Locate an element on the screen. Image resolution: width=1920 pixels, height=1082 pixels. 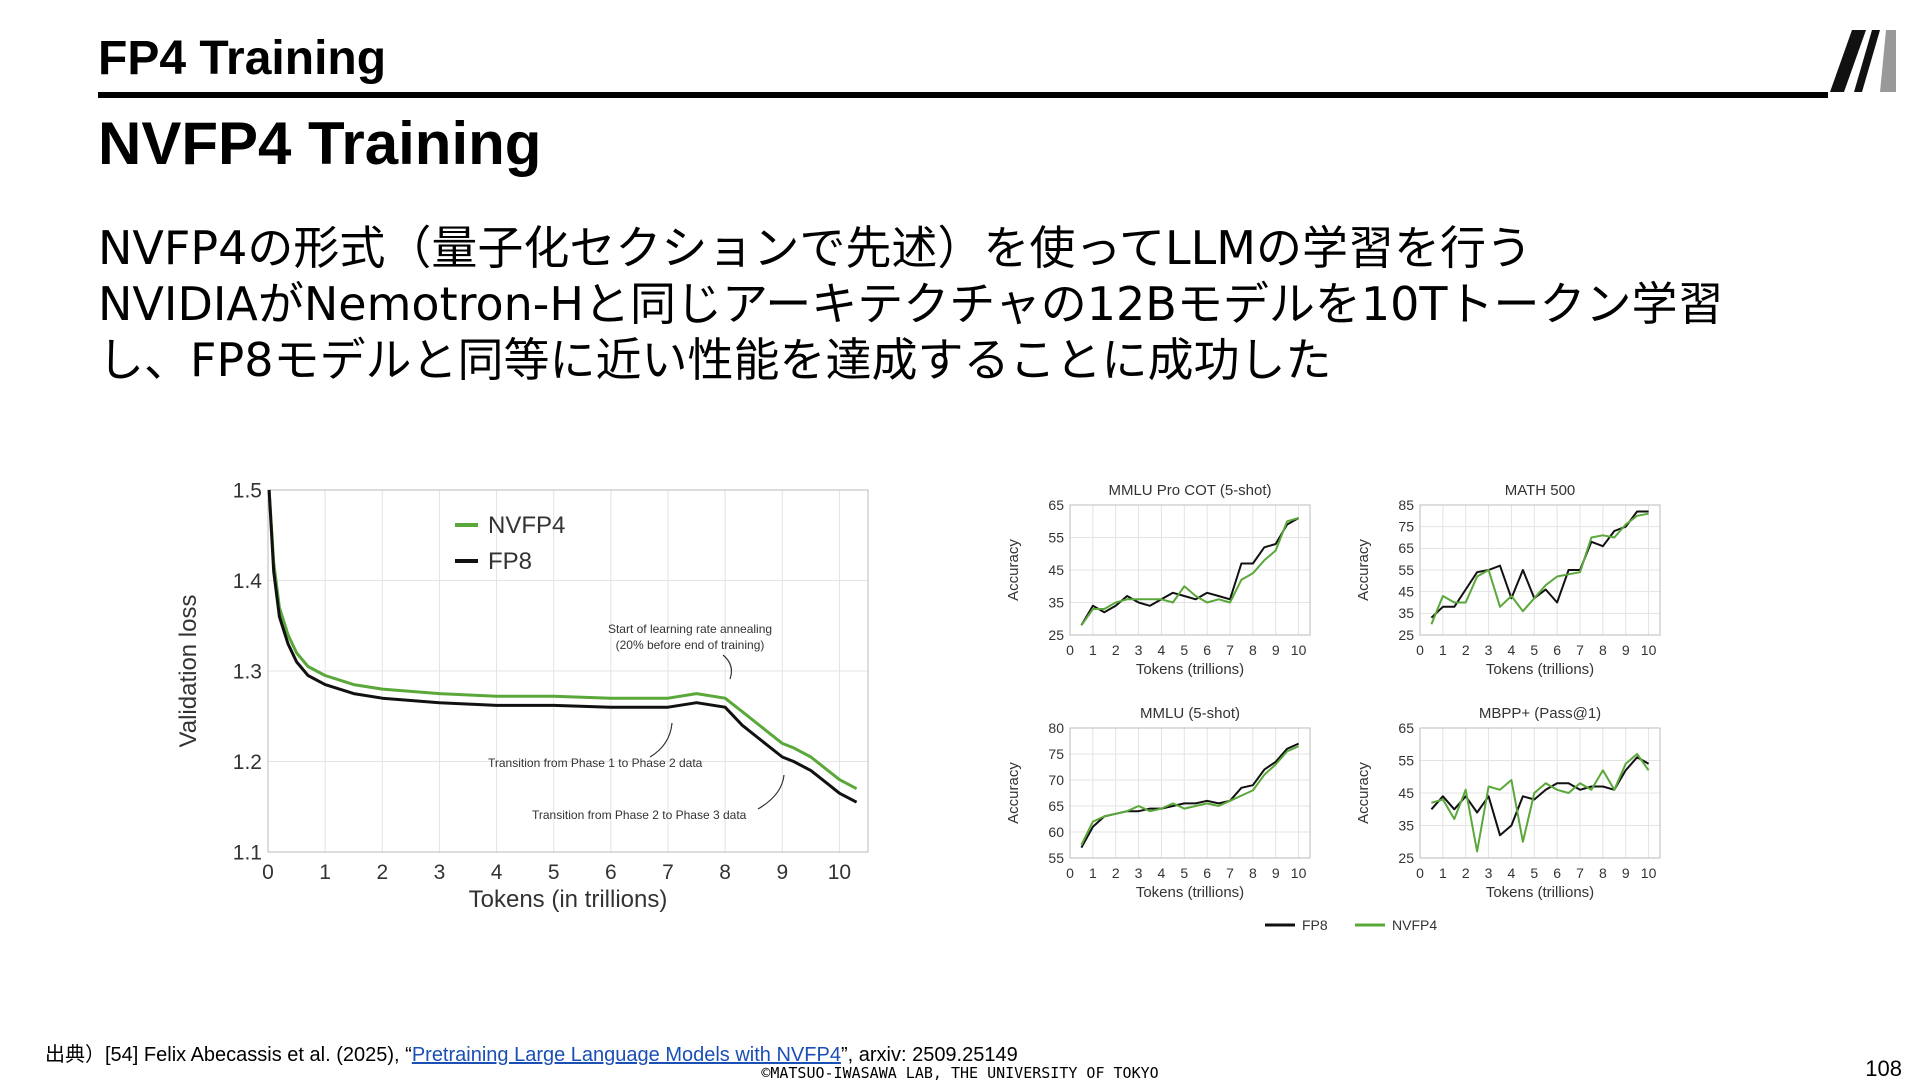
body-line: NVFP4の形式（量子化セクションで先述）を使ってLLMの学習を行う is located at coordinates (978, 248).